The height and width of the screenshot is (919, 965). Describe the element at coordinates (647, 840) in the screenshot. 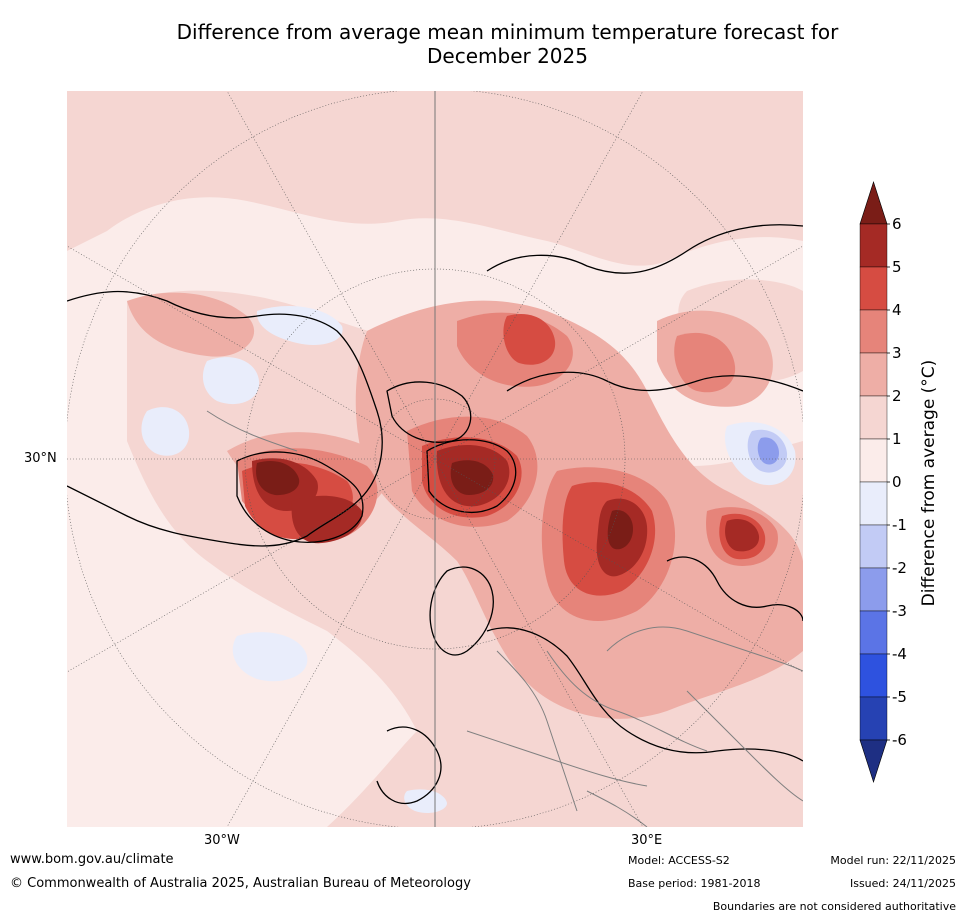

I see `longitude-label-30e: 30°E` at that location.